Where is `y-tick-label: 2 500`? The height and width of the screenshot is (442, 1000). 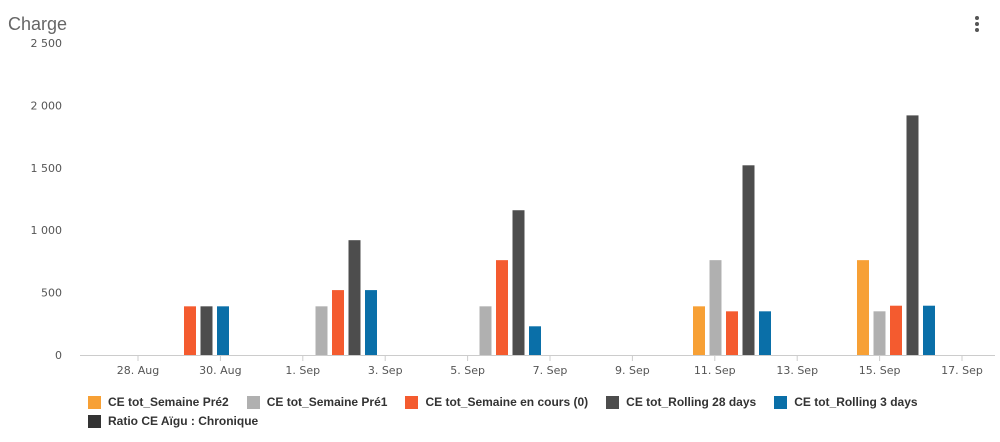
y-tick-label: 2 500 is located at coordinates (47, 43).